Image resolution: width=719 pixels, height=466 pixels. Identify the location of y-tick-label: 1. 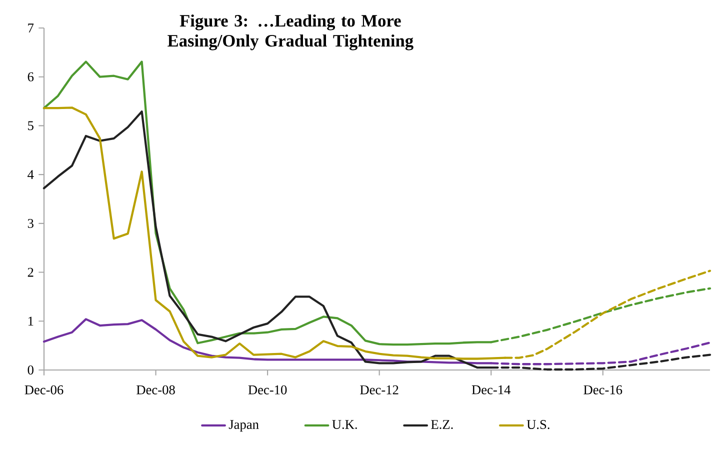
(31, 321).